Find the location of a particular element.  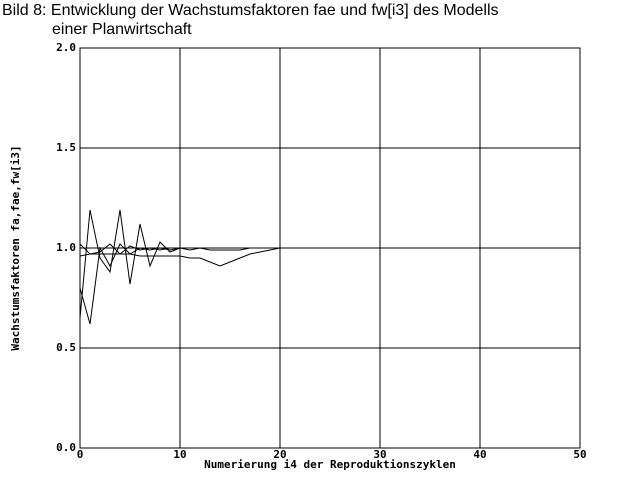

x-axis-label: Numerierung i4 der Reproduktionszyklen is located at coordinates (330, 464).